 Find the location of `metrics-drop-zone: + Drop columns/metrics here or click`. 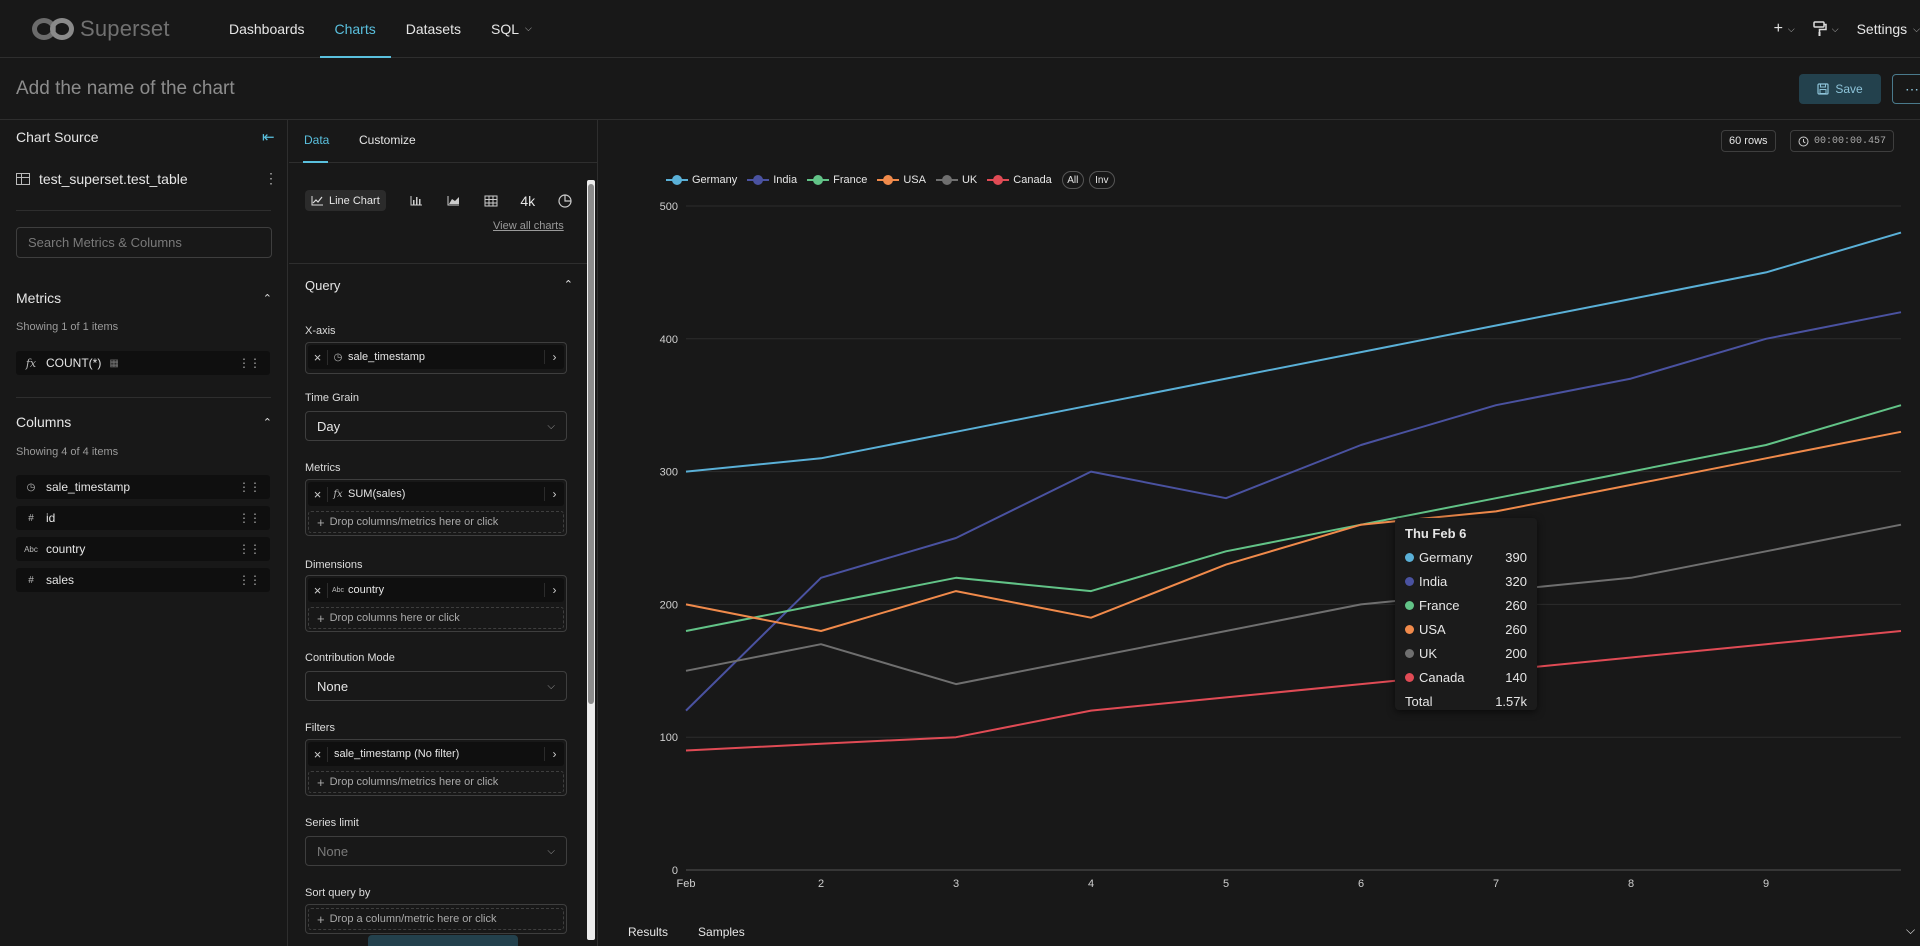

metrics-drop-zone: + Drop columns/metrics here or click is located at coordinates (436, 522).